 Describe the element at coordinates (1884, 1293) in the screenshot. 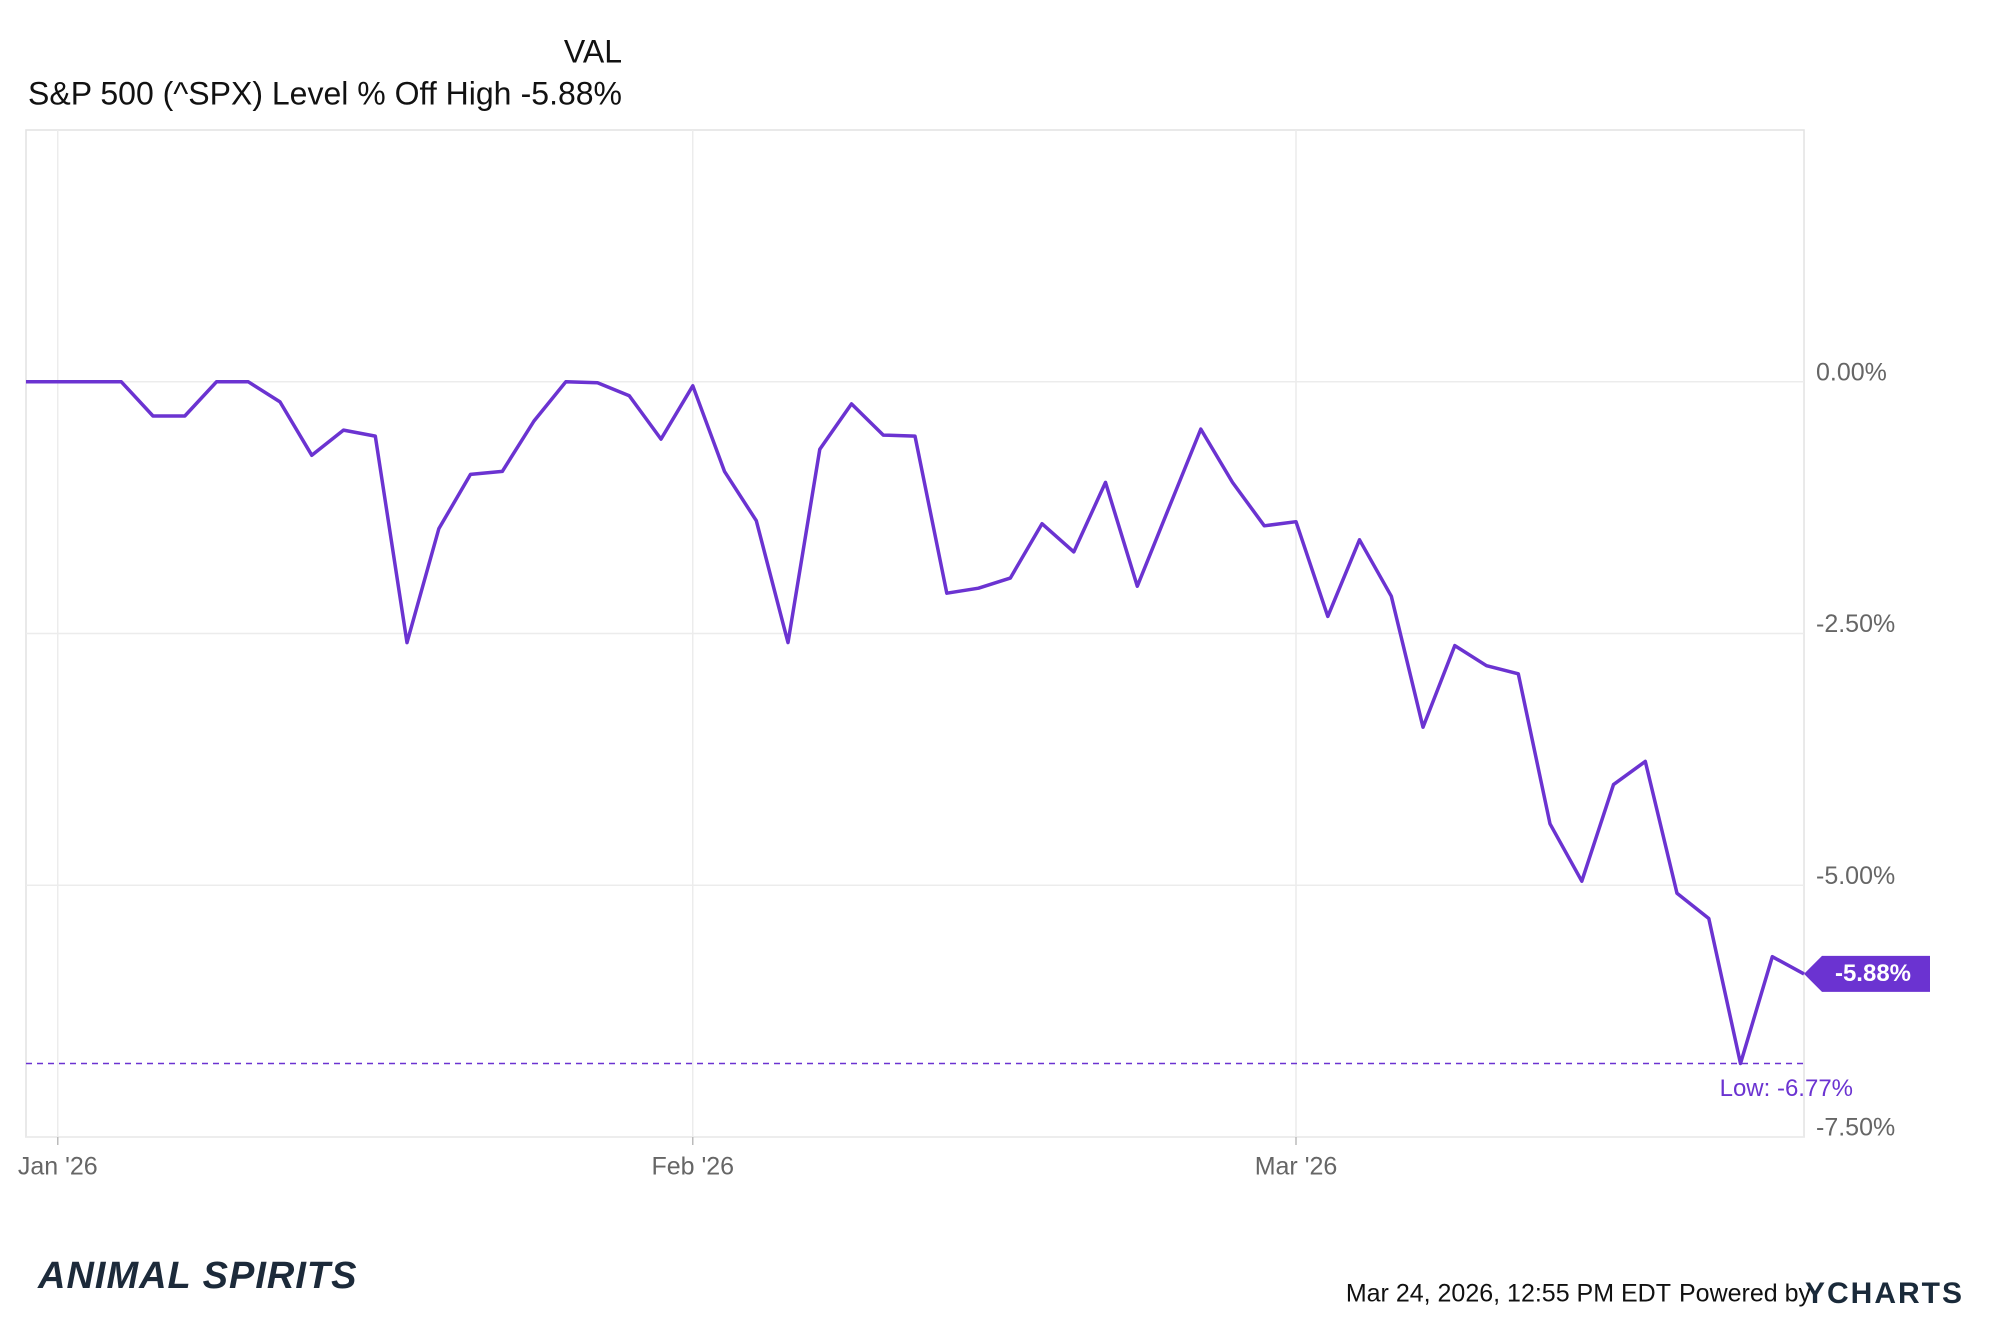

I see `brand: YCHARTS` at that location.